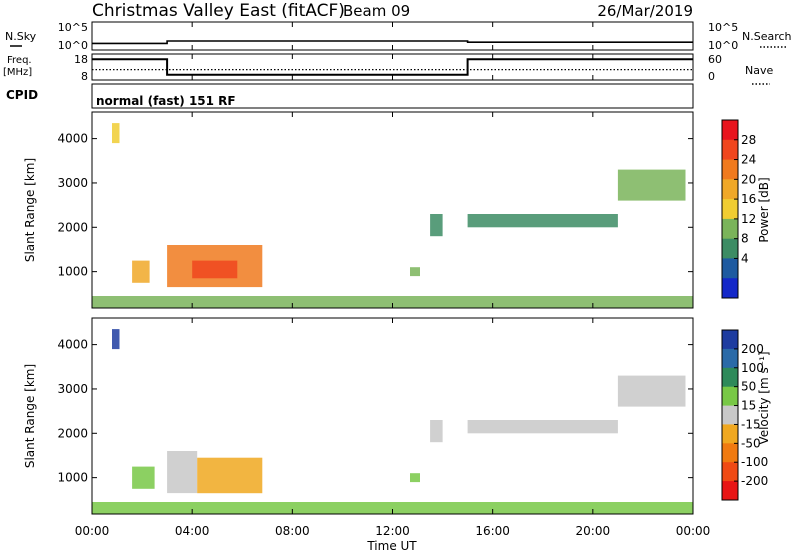  What do you see at coordinates (715, 59) in the screenshot?
I see `nave-tick-top: 60` at bounding box center [715, 59].